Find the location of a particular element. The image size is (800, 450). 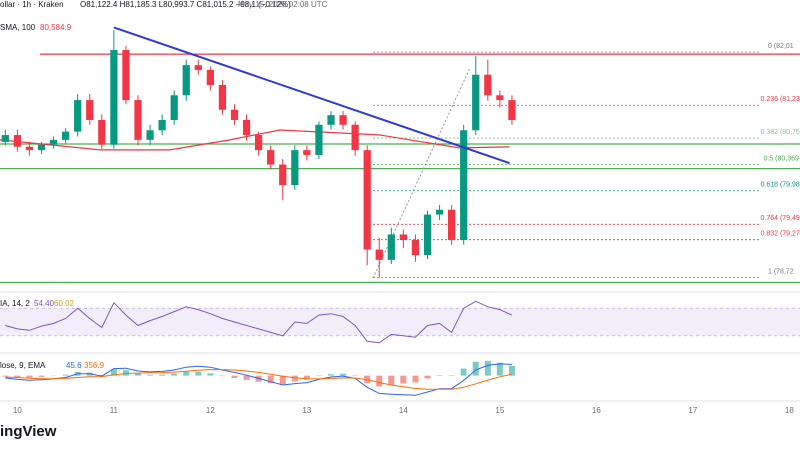

fib-label: 0.618 (79,988 is located at coordinates (780, 185).